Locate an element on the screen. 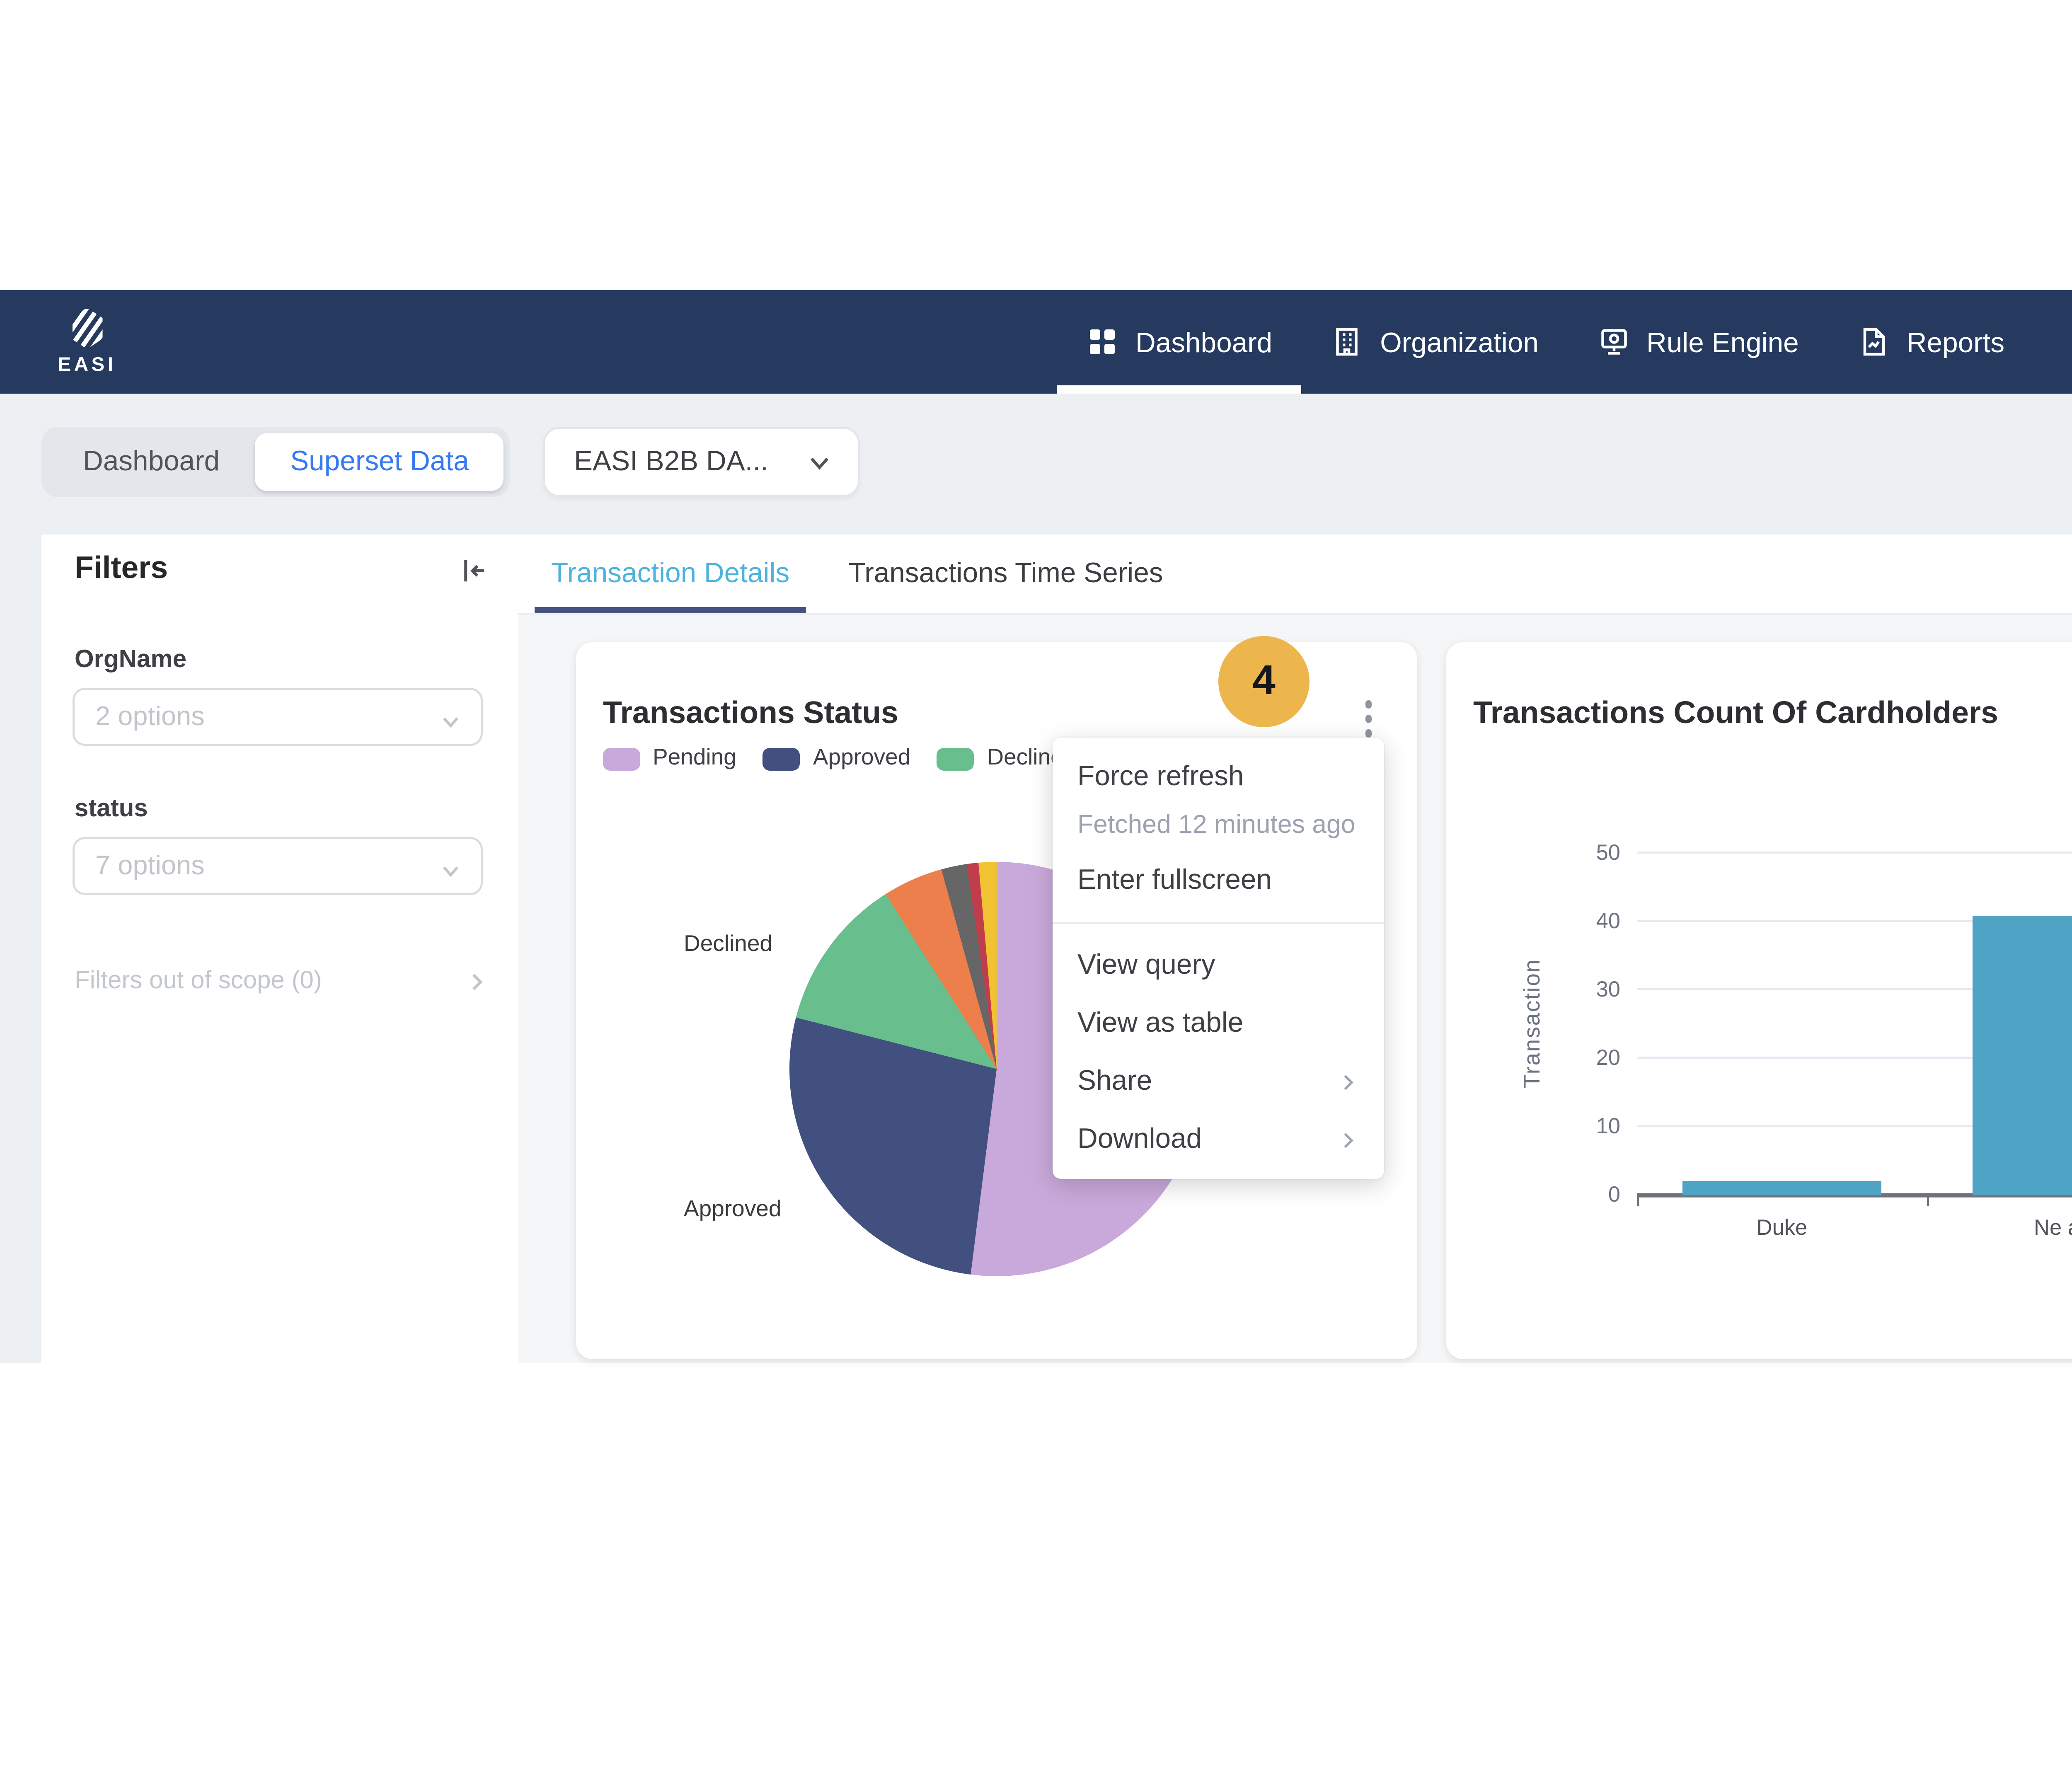 This screenshot has width=2072, height=1790. bar-ne-adm is located at coordinates (2022, 1055).